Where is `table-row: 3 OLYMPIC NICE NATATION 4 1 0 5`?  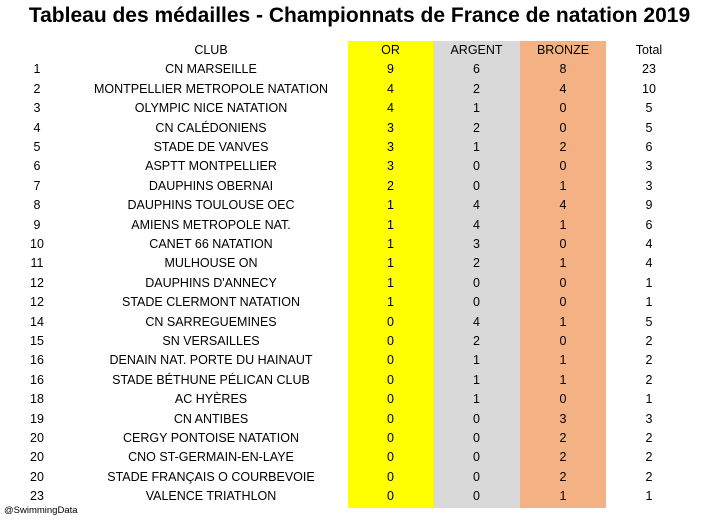 table-row: 3 OLYMPIC NICE NATATION 4 1 0 5 is located at coordinates (359, 108).